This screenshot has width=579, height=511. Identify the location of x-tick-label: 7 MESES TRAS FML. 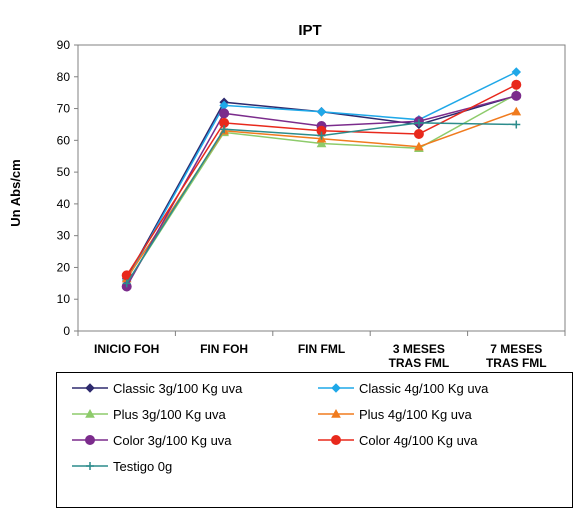
(516, 356).